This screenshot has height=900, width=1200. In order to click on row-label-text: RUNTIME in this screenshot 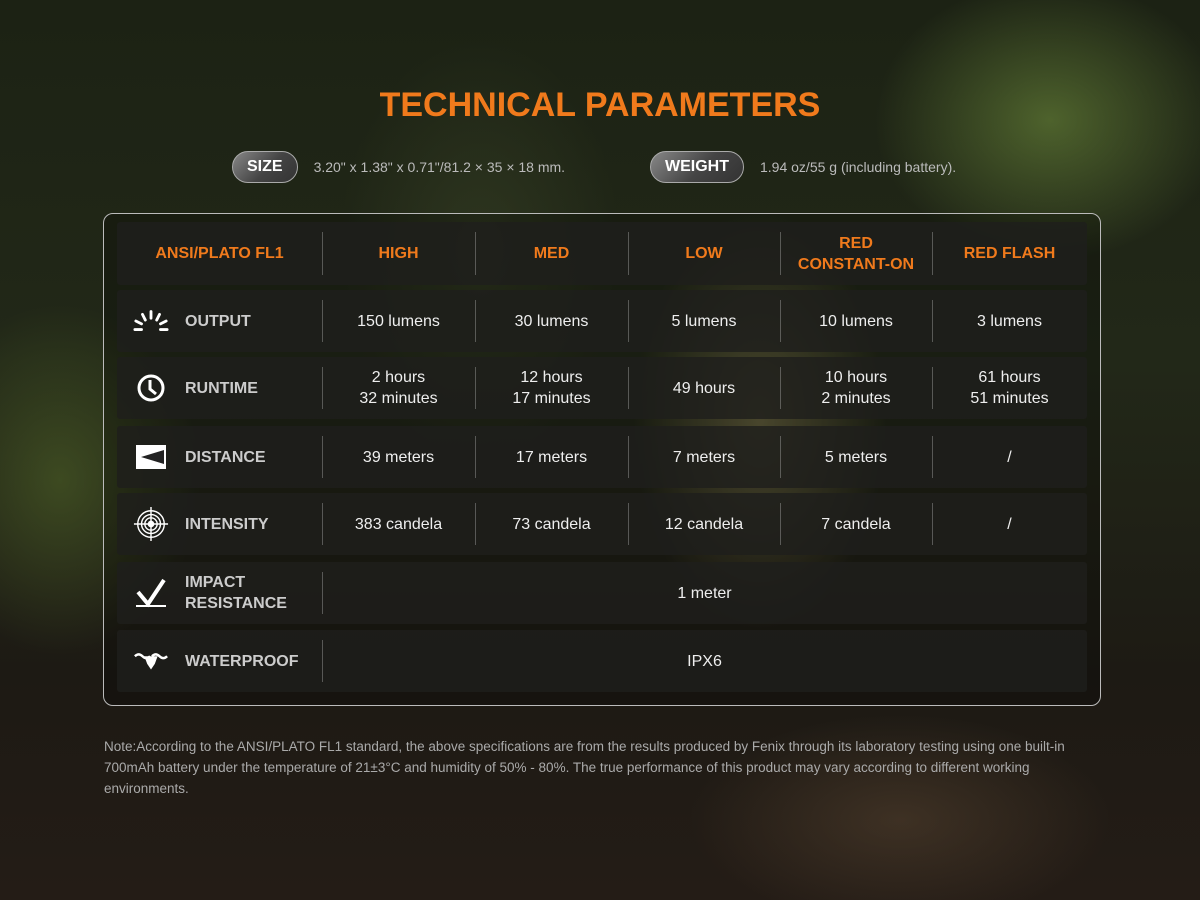, I will do `click(221, 388)`.